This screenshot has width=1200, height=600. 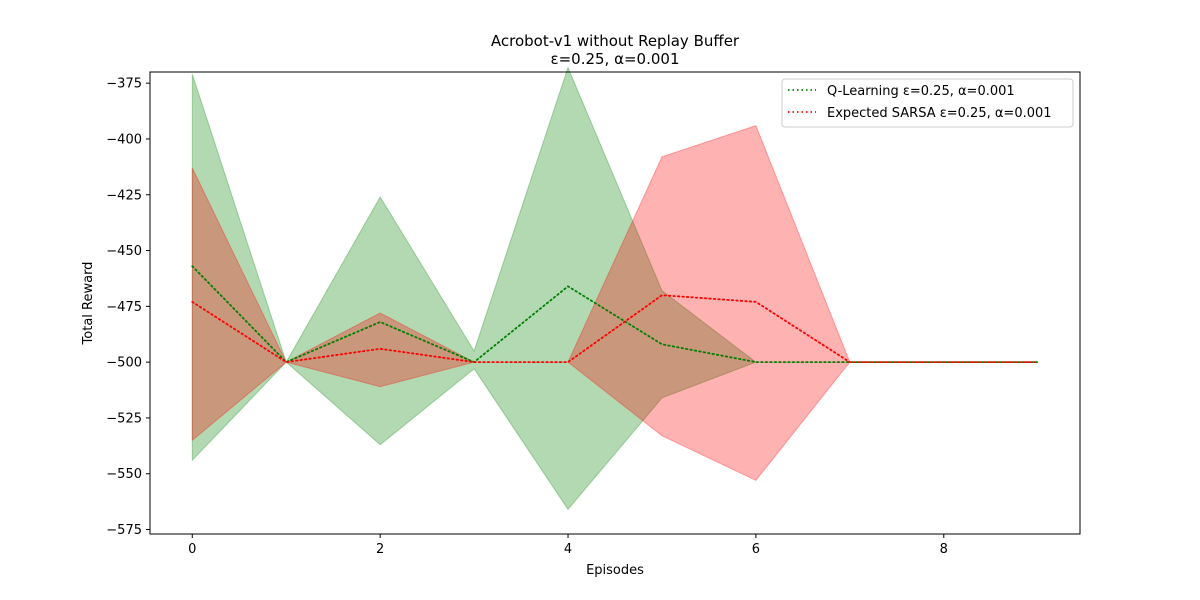 What do you see at coordinates (944, 549) in the screenshot?
I see `x-tick-label: 8` at bounding box center [944, 549].